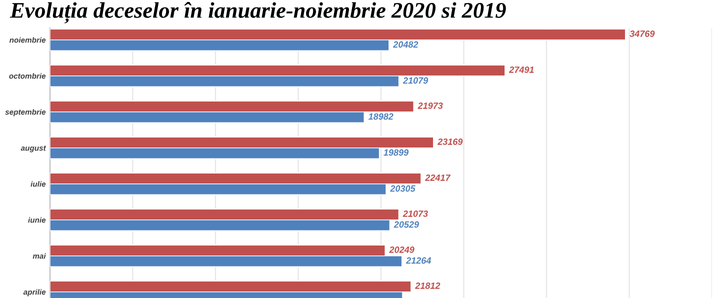 The image size is (720, 298). Describe the element at coordinates (381, 116) in the screenshot. I see `data-label: 18982` at that location.